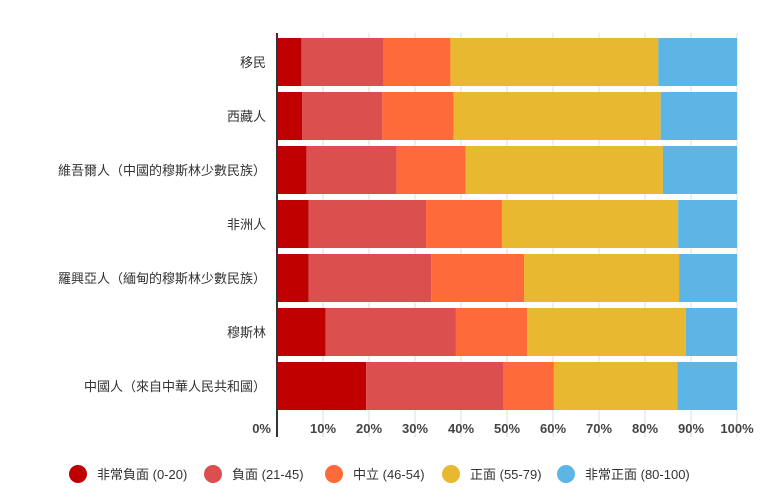  Describe the element at coordinates (175, 387) in the screenshot. I see `category-label: 中國人（來自中華人民共和國）` at that location.